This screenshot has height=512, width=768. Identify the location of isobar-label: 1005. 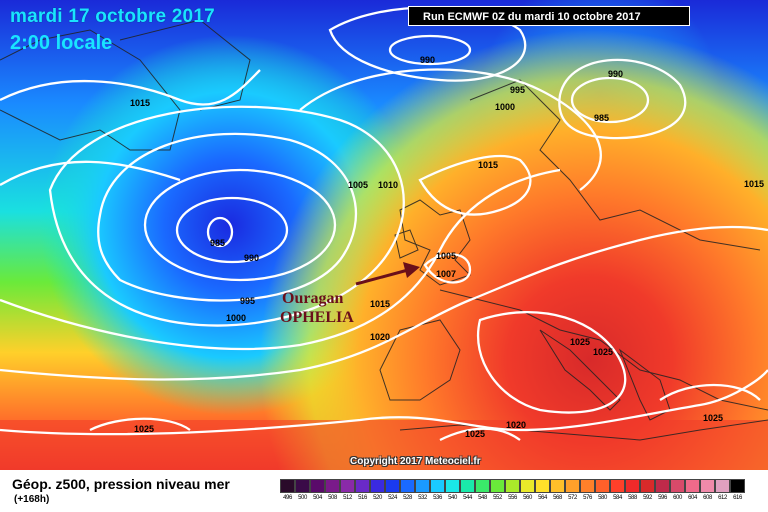
(446, 256).